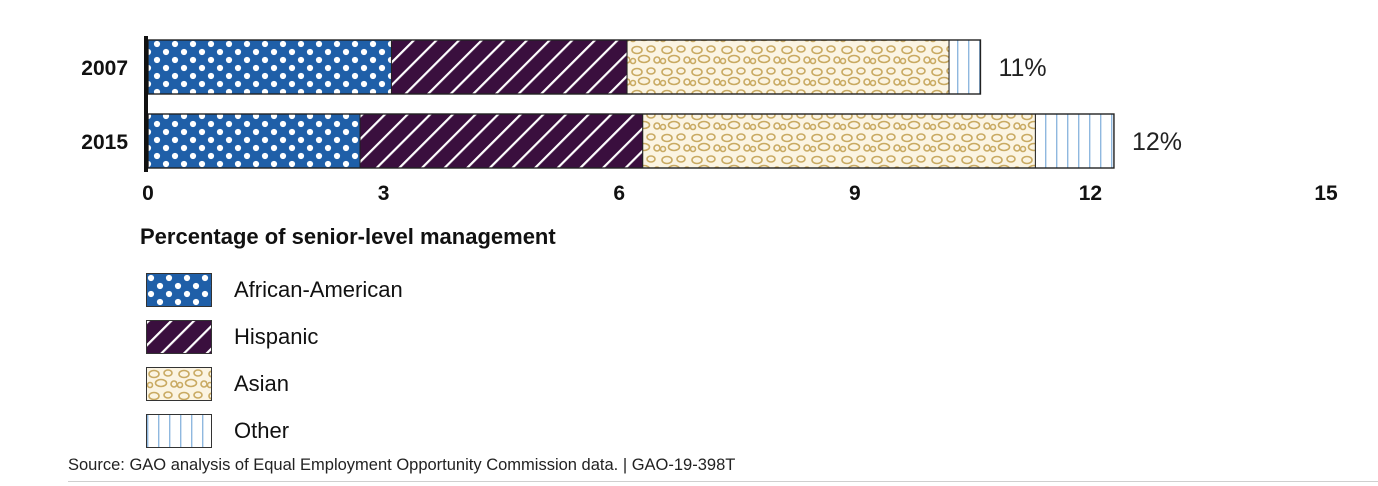  I want to click on legend-item-hispanic: Hispanic, so click(274, 336).